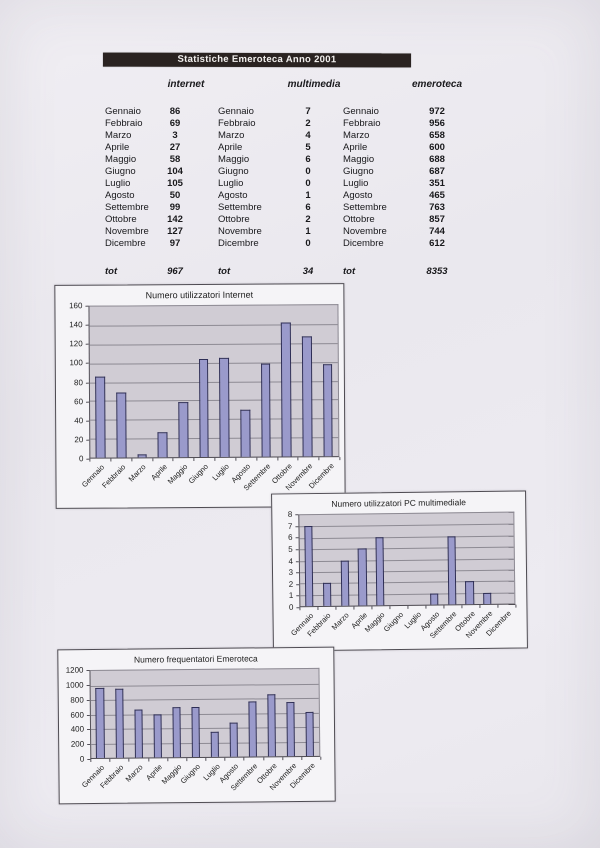 This screenshot has height=848, width=600. What do you see at coordinates (290, 526) in the screenshot?
I see `y-axis-label: 7` at bounding box center [290, 526].